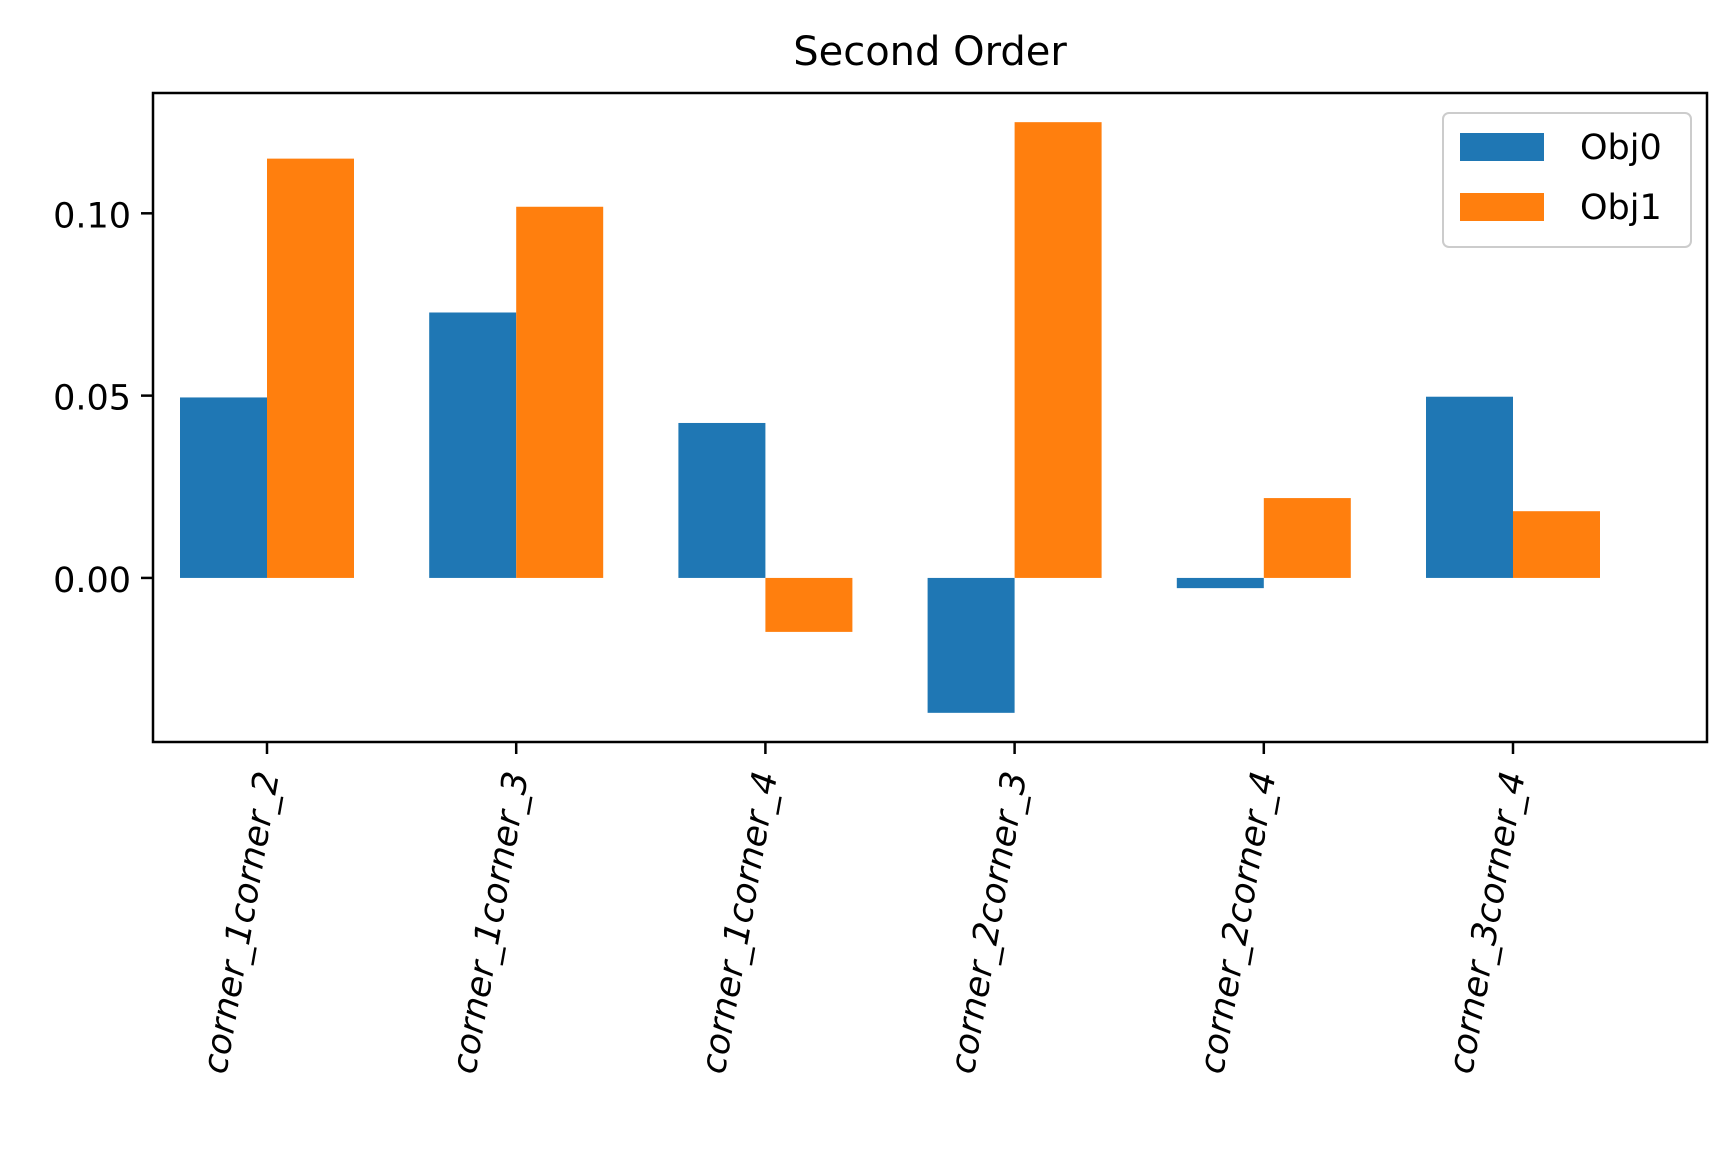 This screenshot has width=1734, height=1165. Describe the element at coordinates (1621, 148) in the screenshot. I see `legend-label-obj0: Obj0` at that location.